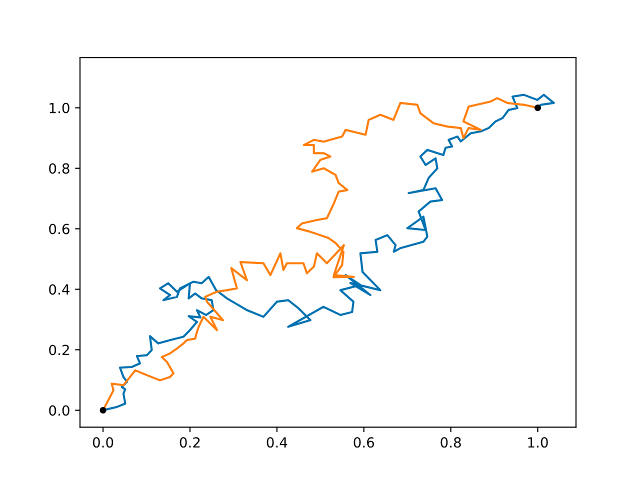 This screenshot has width=640, height=480. What do you see at coordinates (59, 168) in the screenshot?
I see `y-tick-label: 0.8` at bounding box center [59, 168].